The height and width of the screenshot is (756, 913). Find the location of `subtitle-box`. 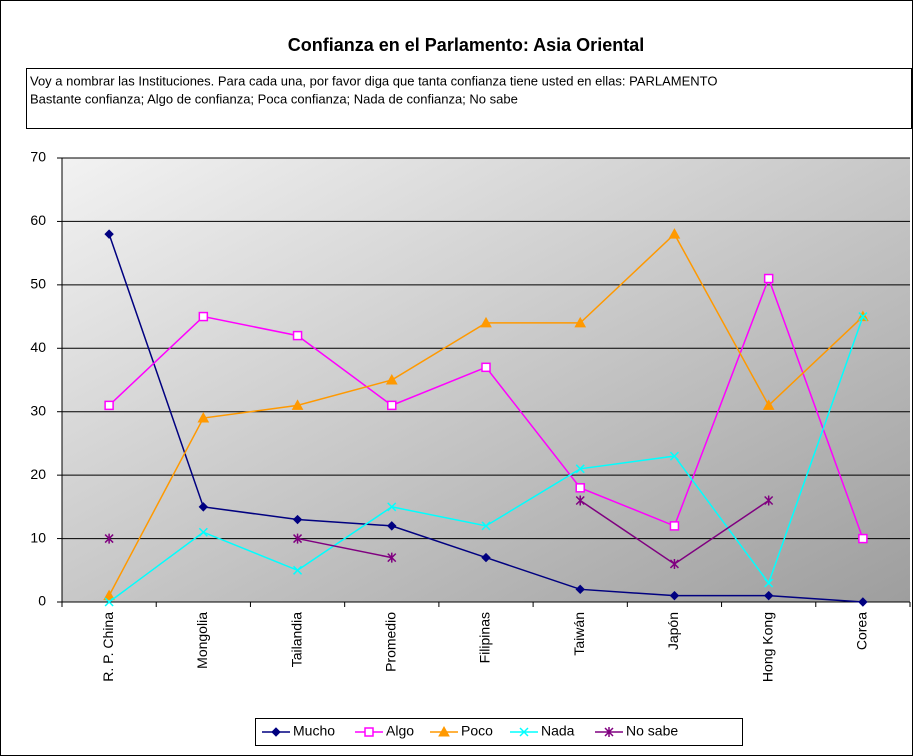

subtitle-box is located at coordinates (469, 98).